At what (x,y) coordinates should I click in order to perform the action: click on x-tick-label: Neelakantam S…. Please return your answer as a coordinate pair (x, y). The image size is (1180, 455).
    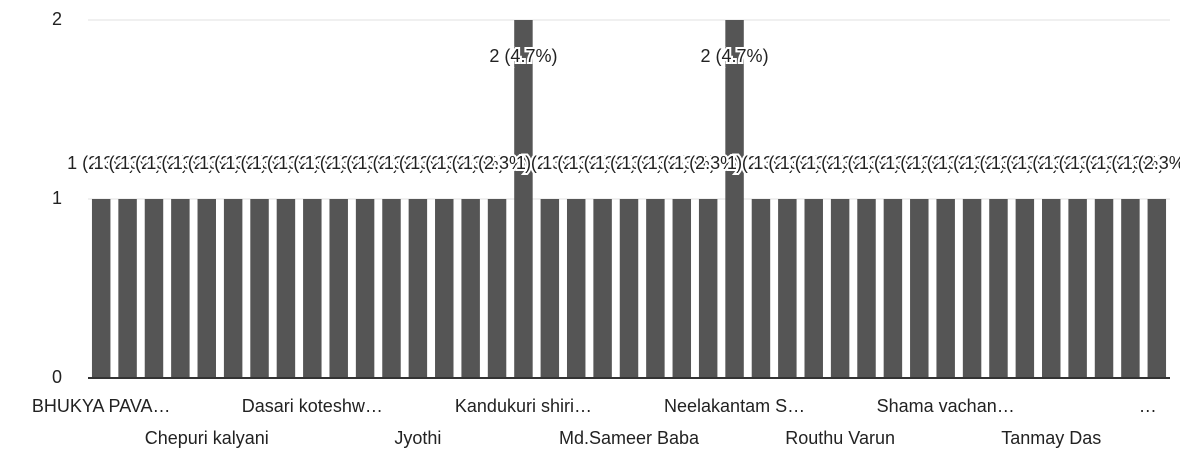
    Looking at the image, I should click on (734, 406).